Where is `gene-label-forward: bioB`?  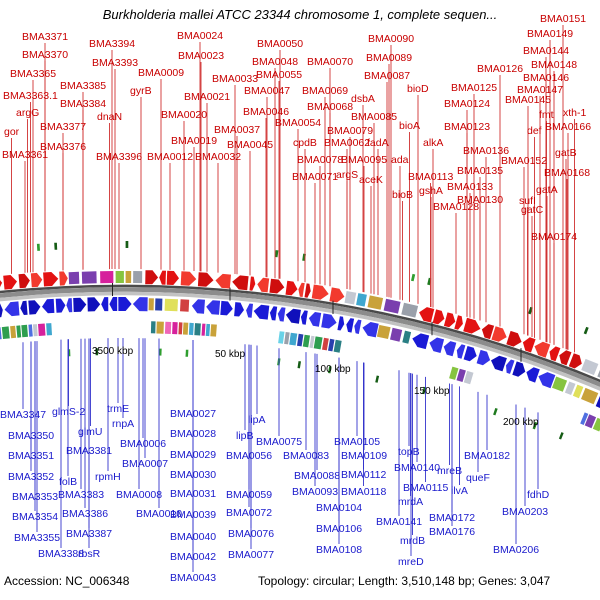
gene-label-forward: bioB is located at coordinates (403, 195).